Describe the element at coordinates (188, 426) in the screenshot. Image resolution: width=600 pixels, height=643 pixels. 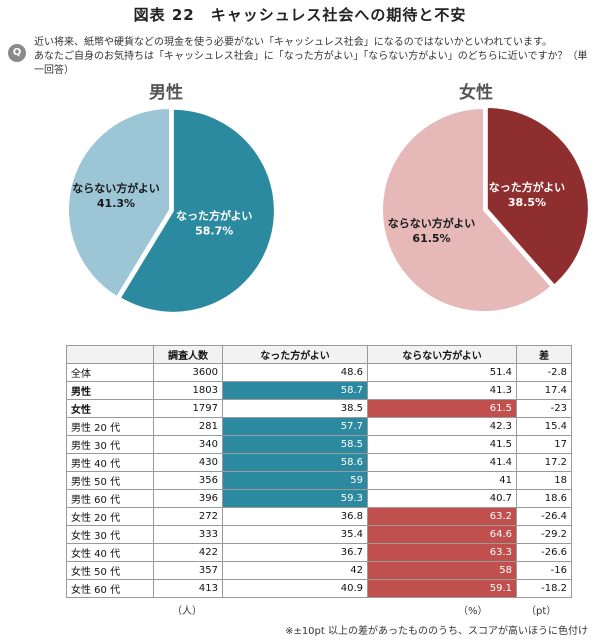
I see `table-cell-n: 281` at that location.